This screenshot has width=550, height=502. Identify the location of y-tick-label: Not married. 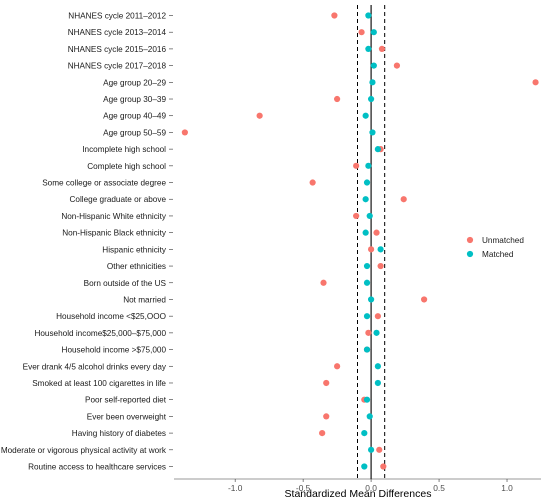
(144, 299).